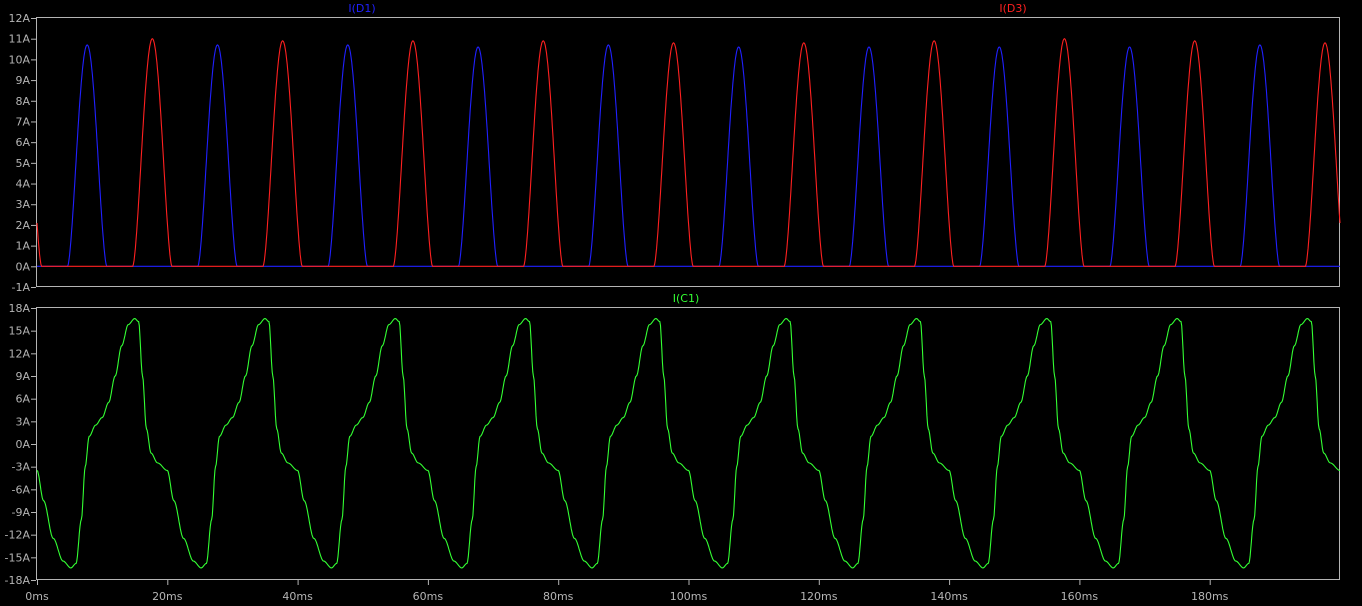  Describe the element at coordinates (819, 596) in the screenshot. I see `x-tick-label: 120ms` at that location.